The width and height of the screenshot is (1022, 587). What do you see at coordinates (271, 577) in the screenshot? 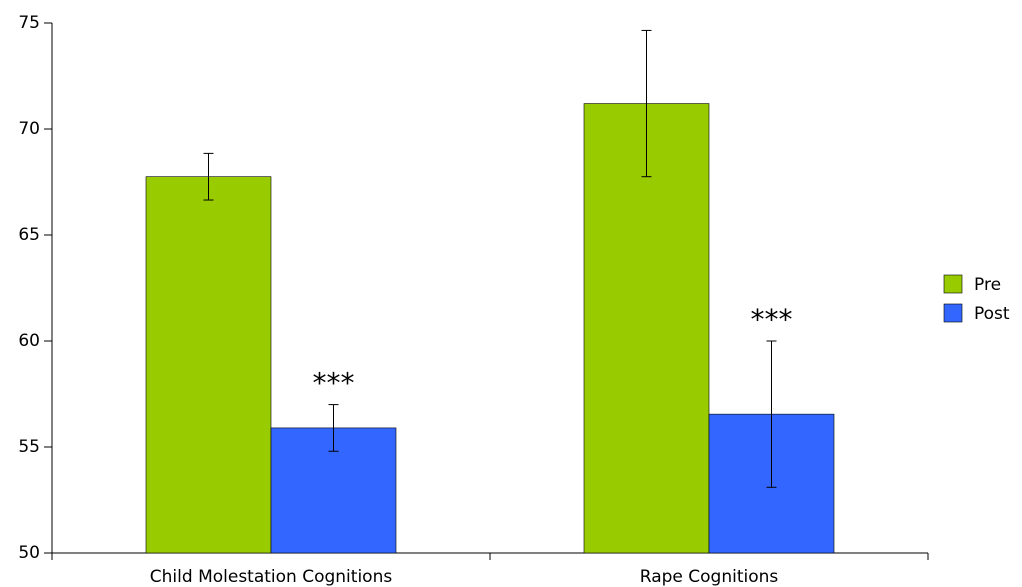
I see `x-tick-label: Child Molestation Cognitions` at bounding box center [271, 577].